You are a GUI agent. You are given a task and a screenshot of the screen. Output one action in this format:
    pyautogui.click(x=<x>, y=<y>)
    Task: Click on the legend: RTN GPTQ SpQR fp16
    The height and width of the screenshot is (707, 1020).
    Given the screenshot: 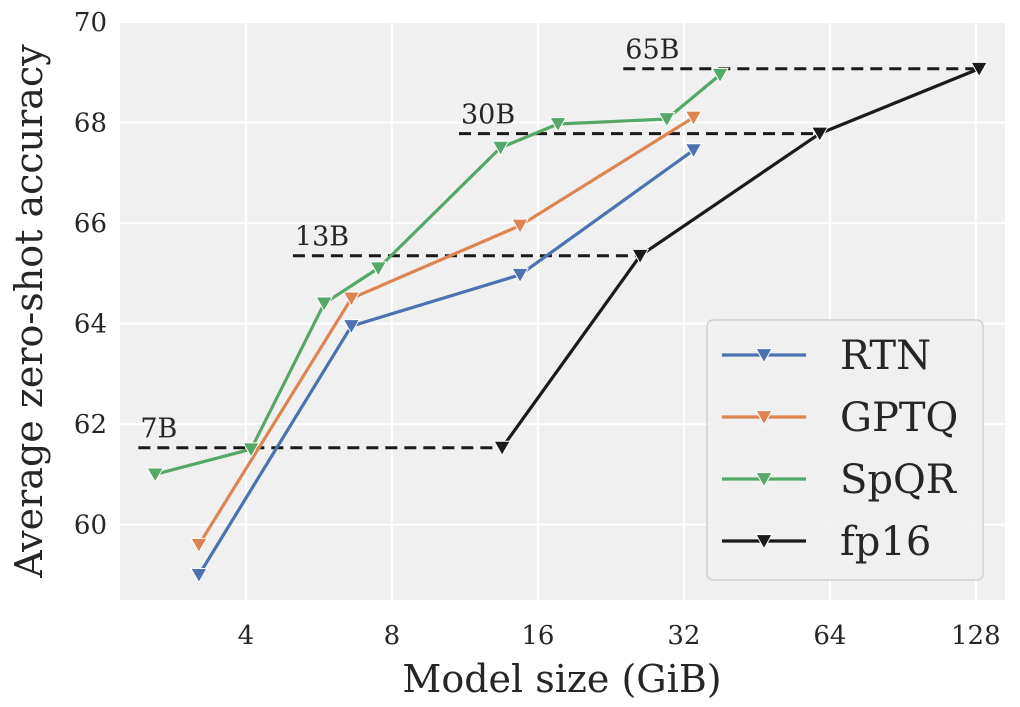 What is the action you would take?
    pyautogui.click(x=845, y=450)
    